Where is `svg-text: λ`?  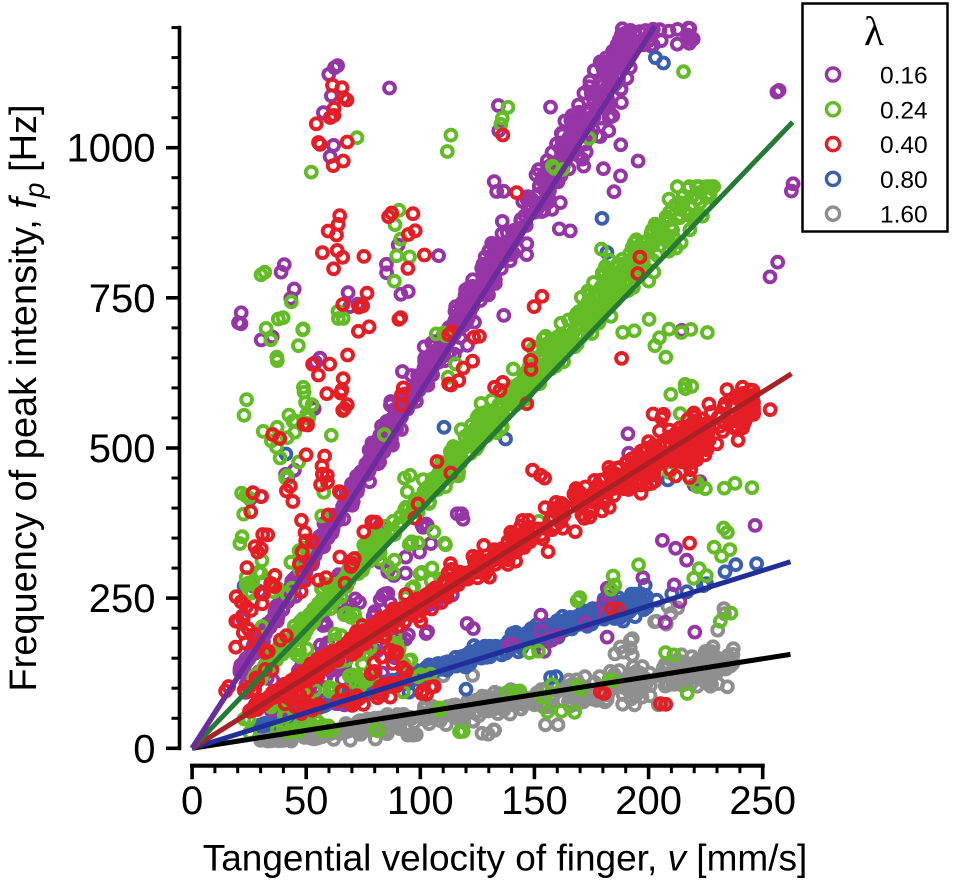 svg-text: λ is located at coordinates (874, 31).